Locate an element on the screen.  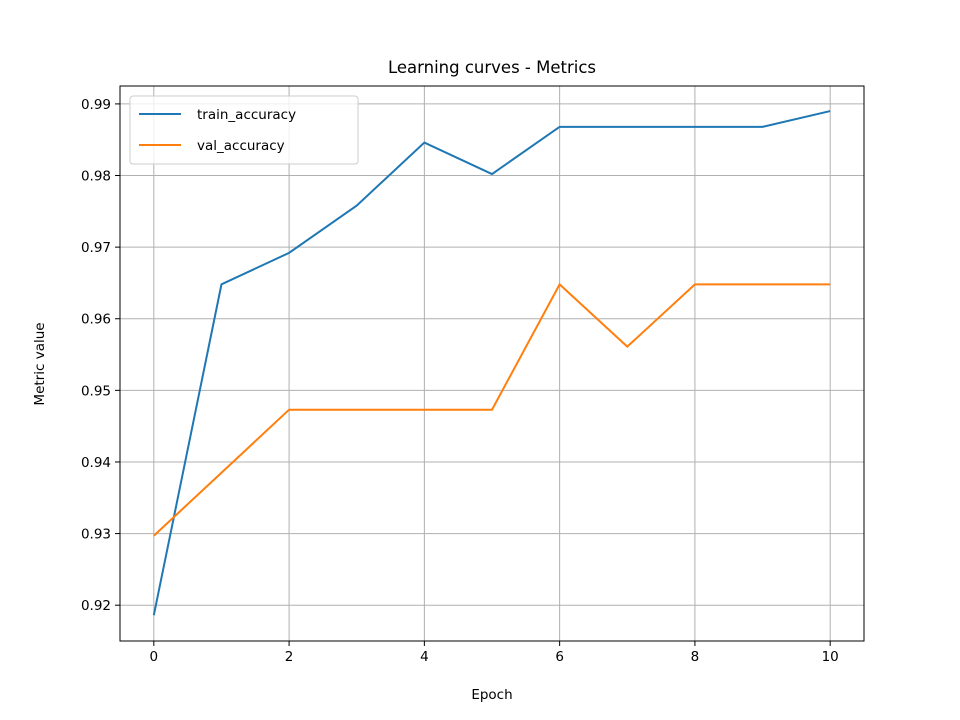
y-tick-label: 0.99 is located at coordinates (96, 105).